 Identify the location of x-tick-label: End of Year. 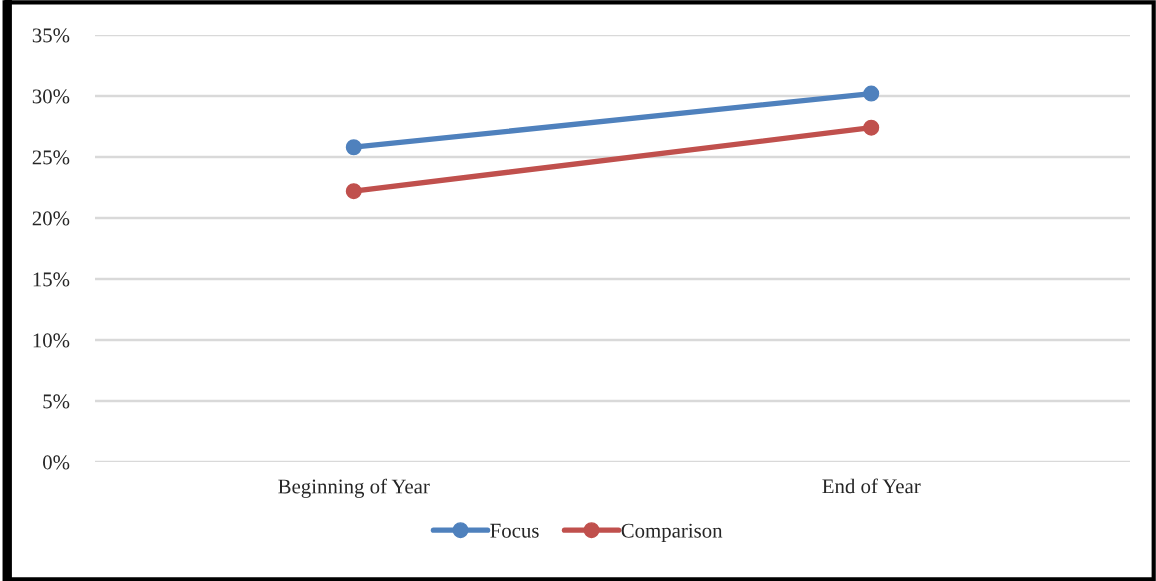
(871, 486).